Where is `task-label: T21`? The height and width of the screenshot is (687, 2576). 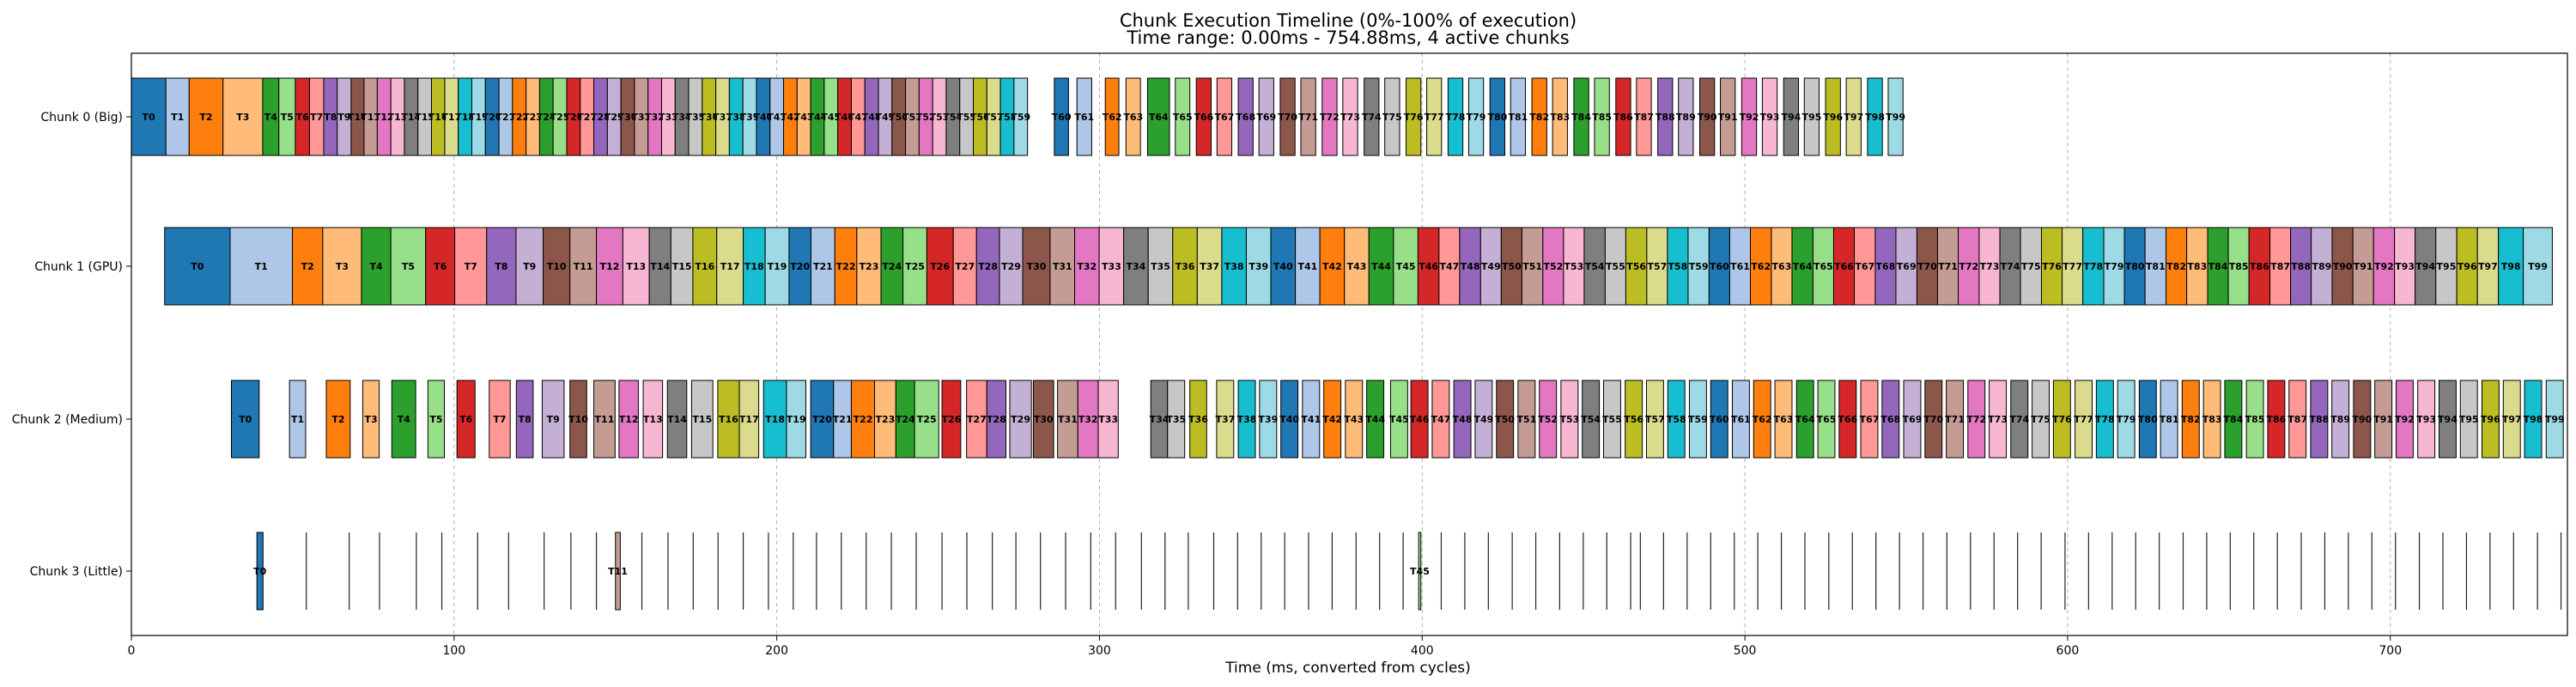 task-label: T21 is located at coordinates (506, 117).